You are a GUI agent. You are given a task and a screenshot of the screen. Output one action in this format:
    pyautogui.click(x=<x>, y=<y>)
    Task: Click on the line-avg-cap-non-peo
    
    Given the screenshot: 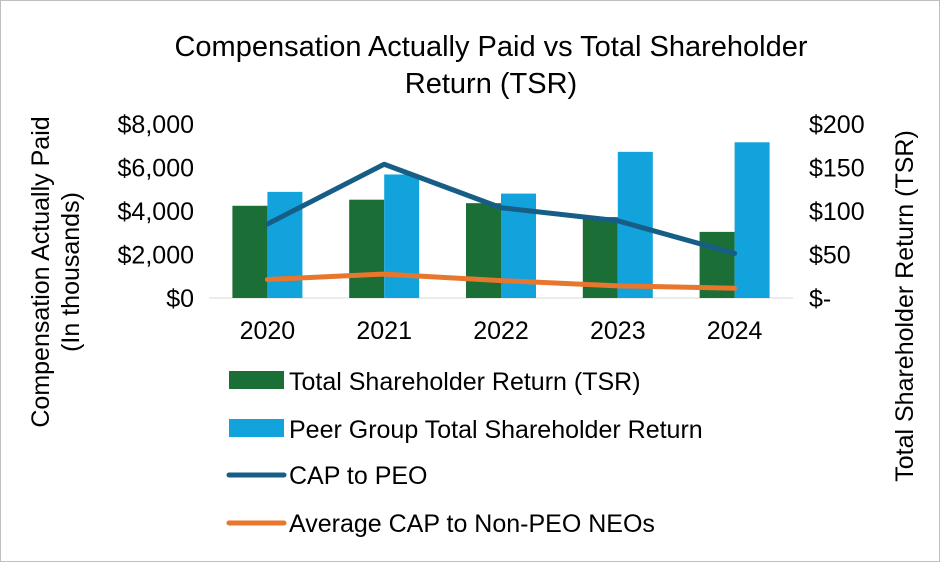 What is the action you would take?
    pyautogui.click(x=501, y=281)
    